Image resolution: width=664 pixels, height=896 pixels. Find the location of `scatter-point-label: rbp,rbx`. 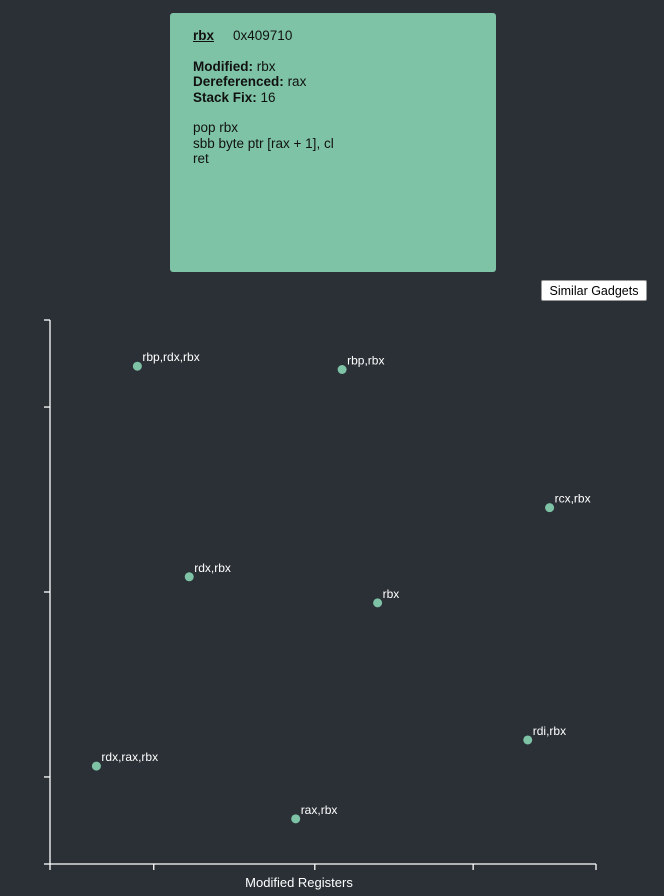

scatter-point-label: rbp,rbx is located at coordinates (365, 361).